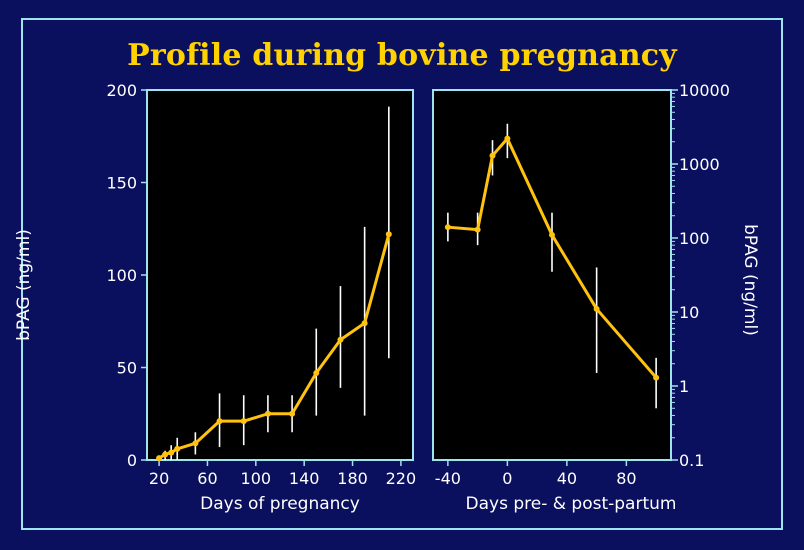 The width and height of the screenshot is (804, 550). Describe the element at coordinates (352, 478) in the screenshot. I see `left-x-tick-label: 180` at that location.